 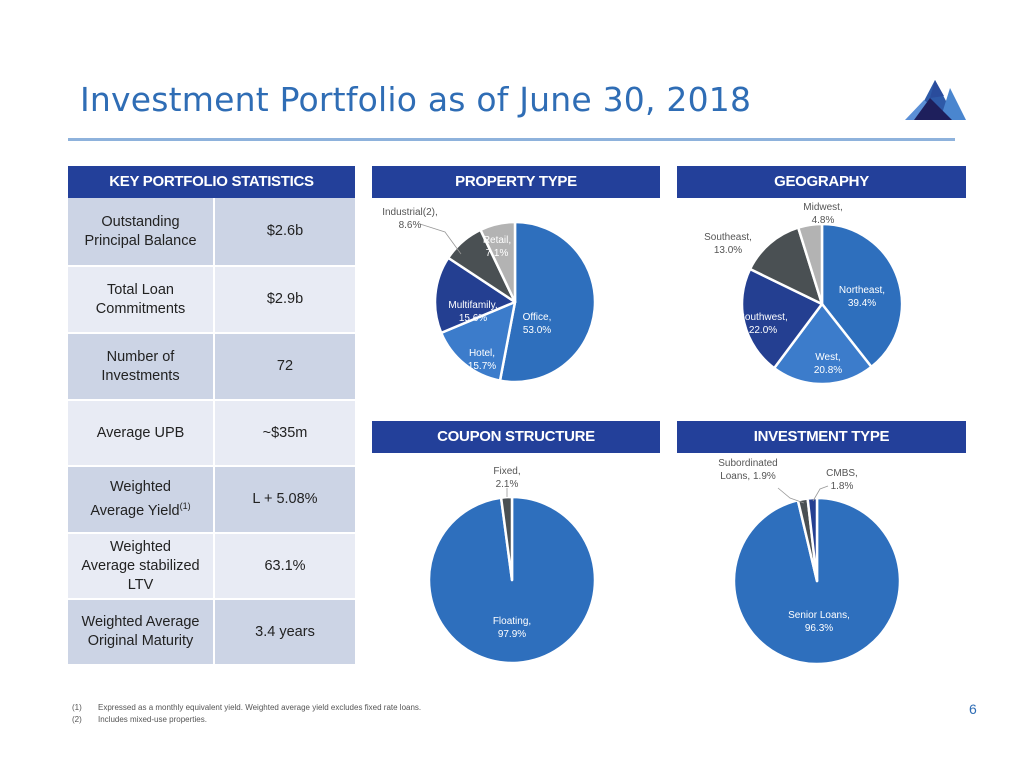 What do you see at coordinates (537, 324) in the screenshot?
I see `data-label-office: Office, 53.0%` at bounding box center [537, 324].